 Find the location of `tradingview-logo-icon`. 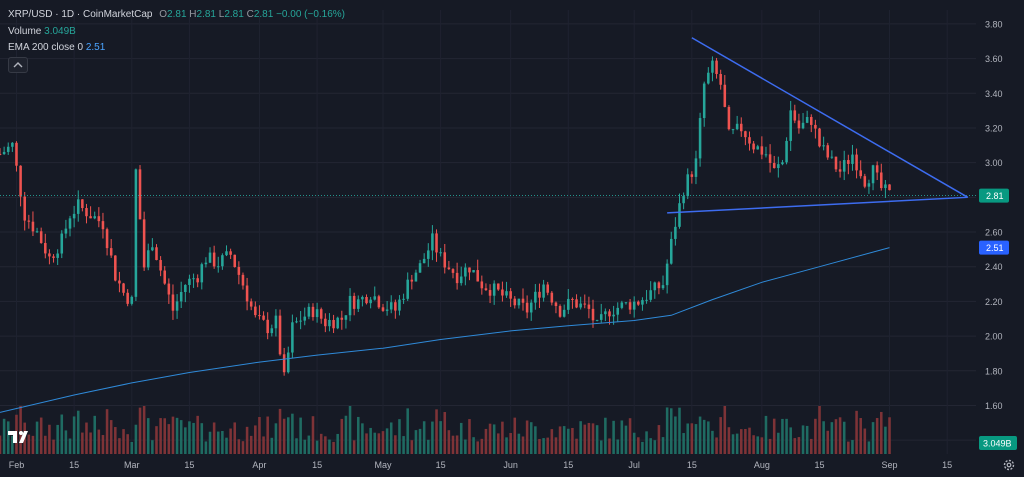

tradingview-logo-icon is located at coordinates (20, 437).